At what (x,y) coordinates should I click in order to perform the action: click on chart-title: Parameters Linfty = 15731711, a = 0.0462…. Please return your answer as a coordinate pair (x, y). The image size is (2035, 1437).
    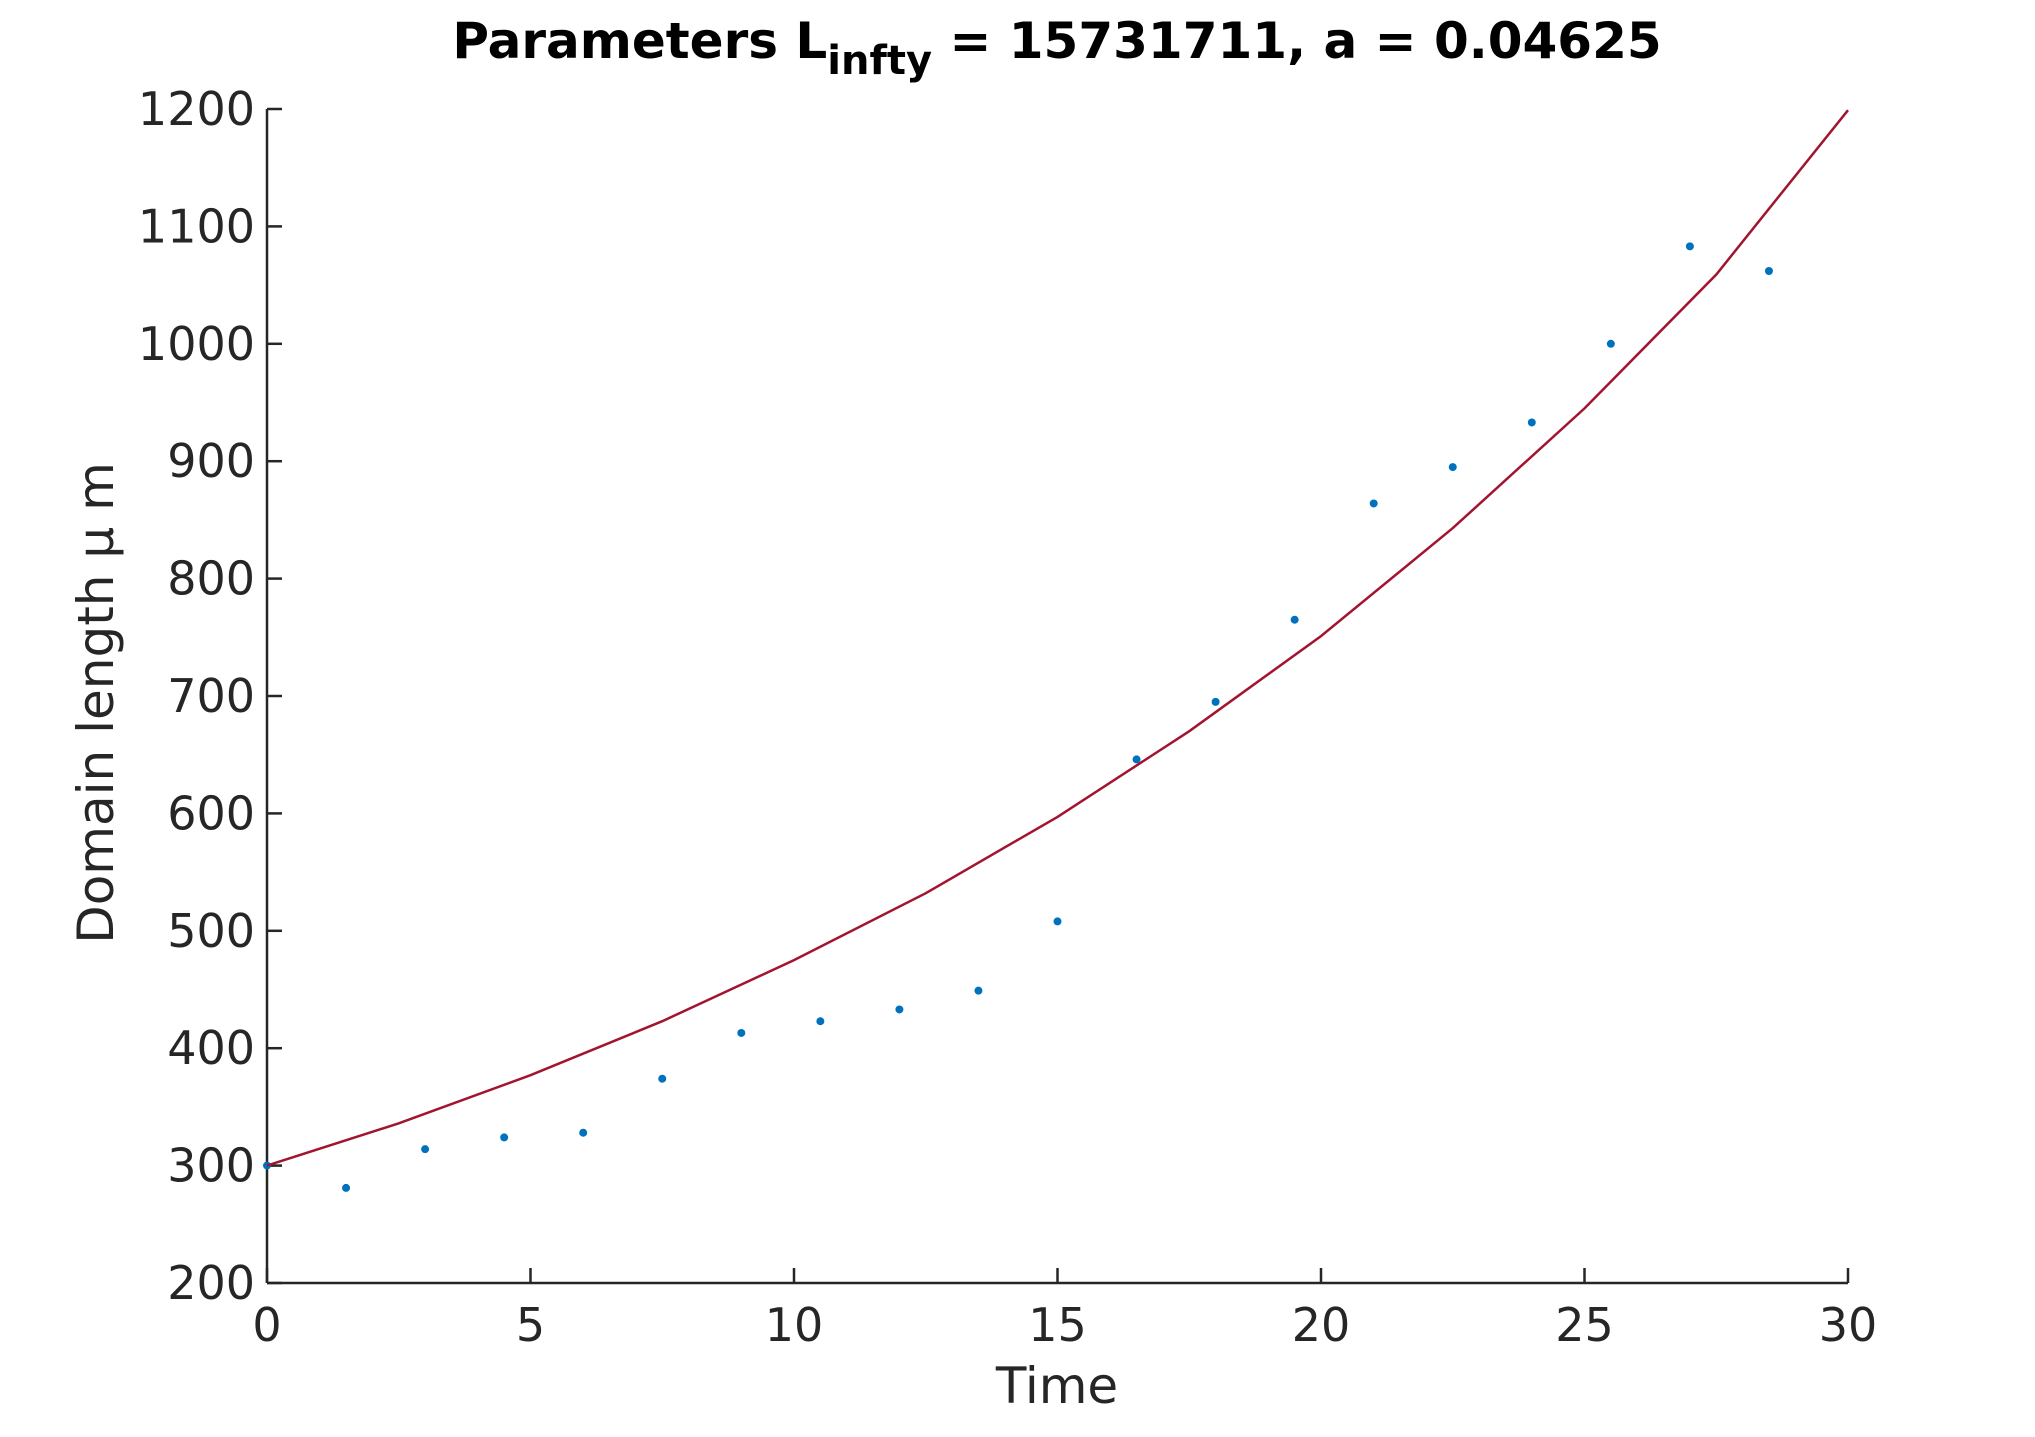
    Looking at the image, I should click on (1056, 48).